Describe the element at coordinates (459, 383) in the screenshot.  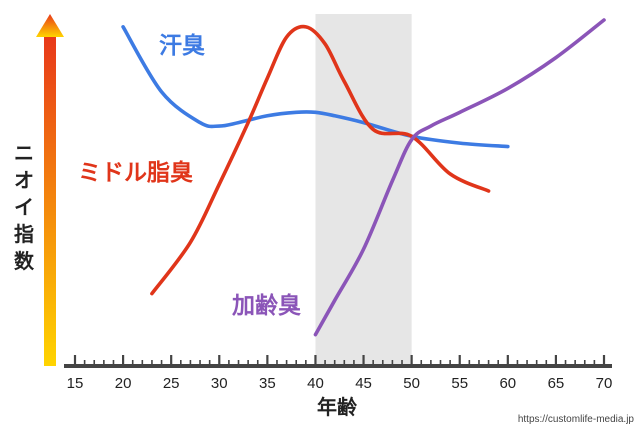
I see `x-tick-label: 55` at that location.